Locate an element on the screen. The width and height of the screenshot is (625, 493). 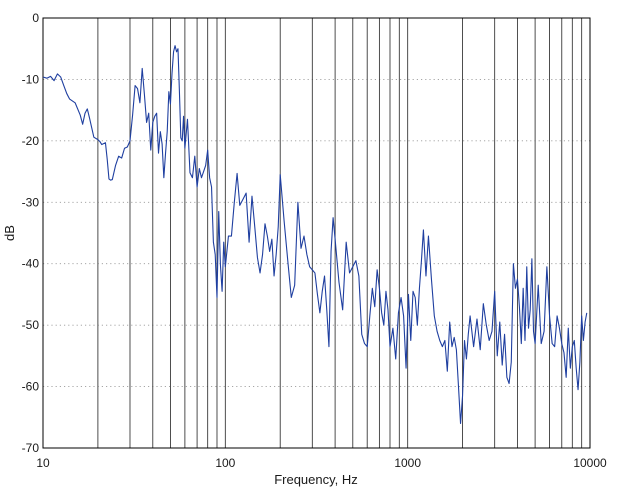
y-axis-label: dB is located at coordinates (9, 233).